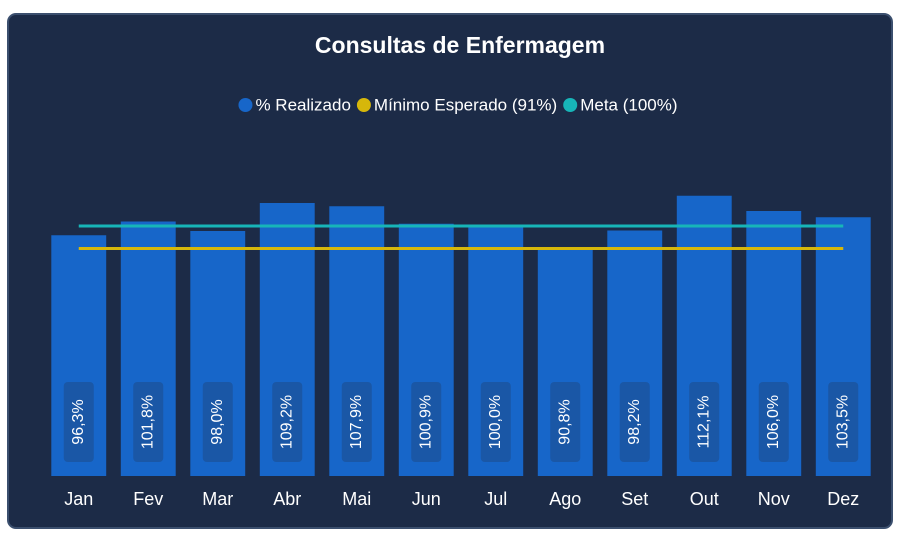  What do you see at coordinates (634, 499) in the screenshot?
I see `x-tick-label: Set` at bounding box center [634, 499].